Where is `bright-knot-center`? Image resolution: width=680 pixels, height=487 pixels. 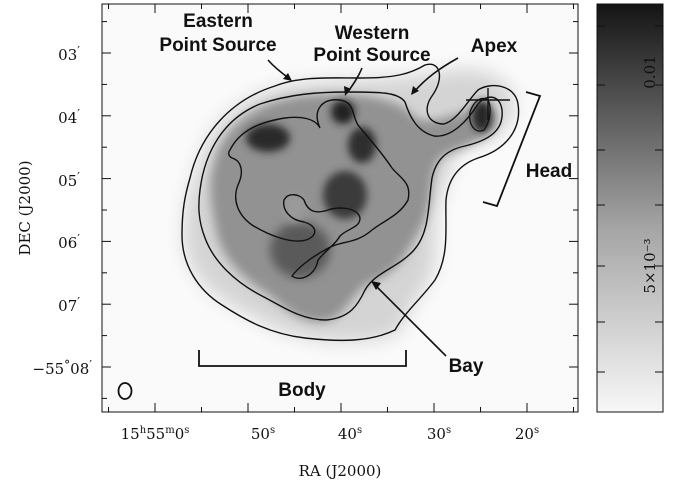
bright-knot-center is located at coordinates (345, 195).